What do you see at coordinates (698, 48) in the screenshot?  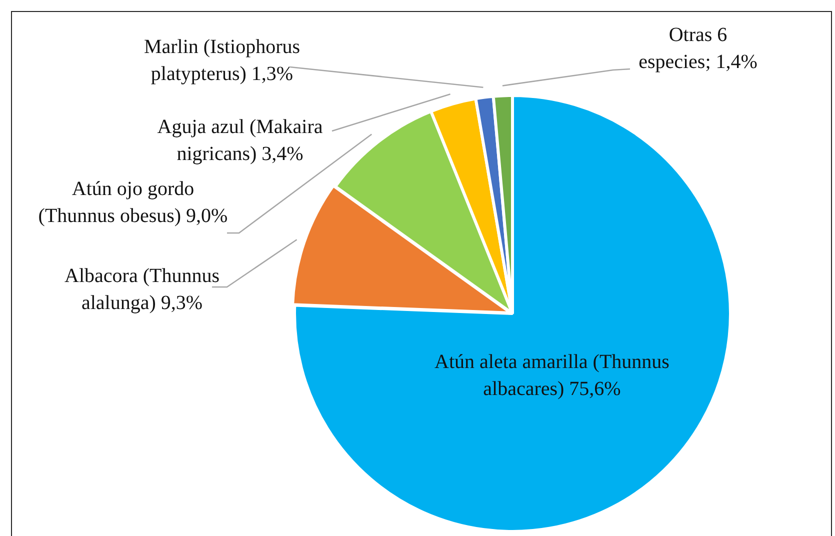 I see `slice-label: Otras 6 especies; 1,4%` at bounding box center [698, 48].